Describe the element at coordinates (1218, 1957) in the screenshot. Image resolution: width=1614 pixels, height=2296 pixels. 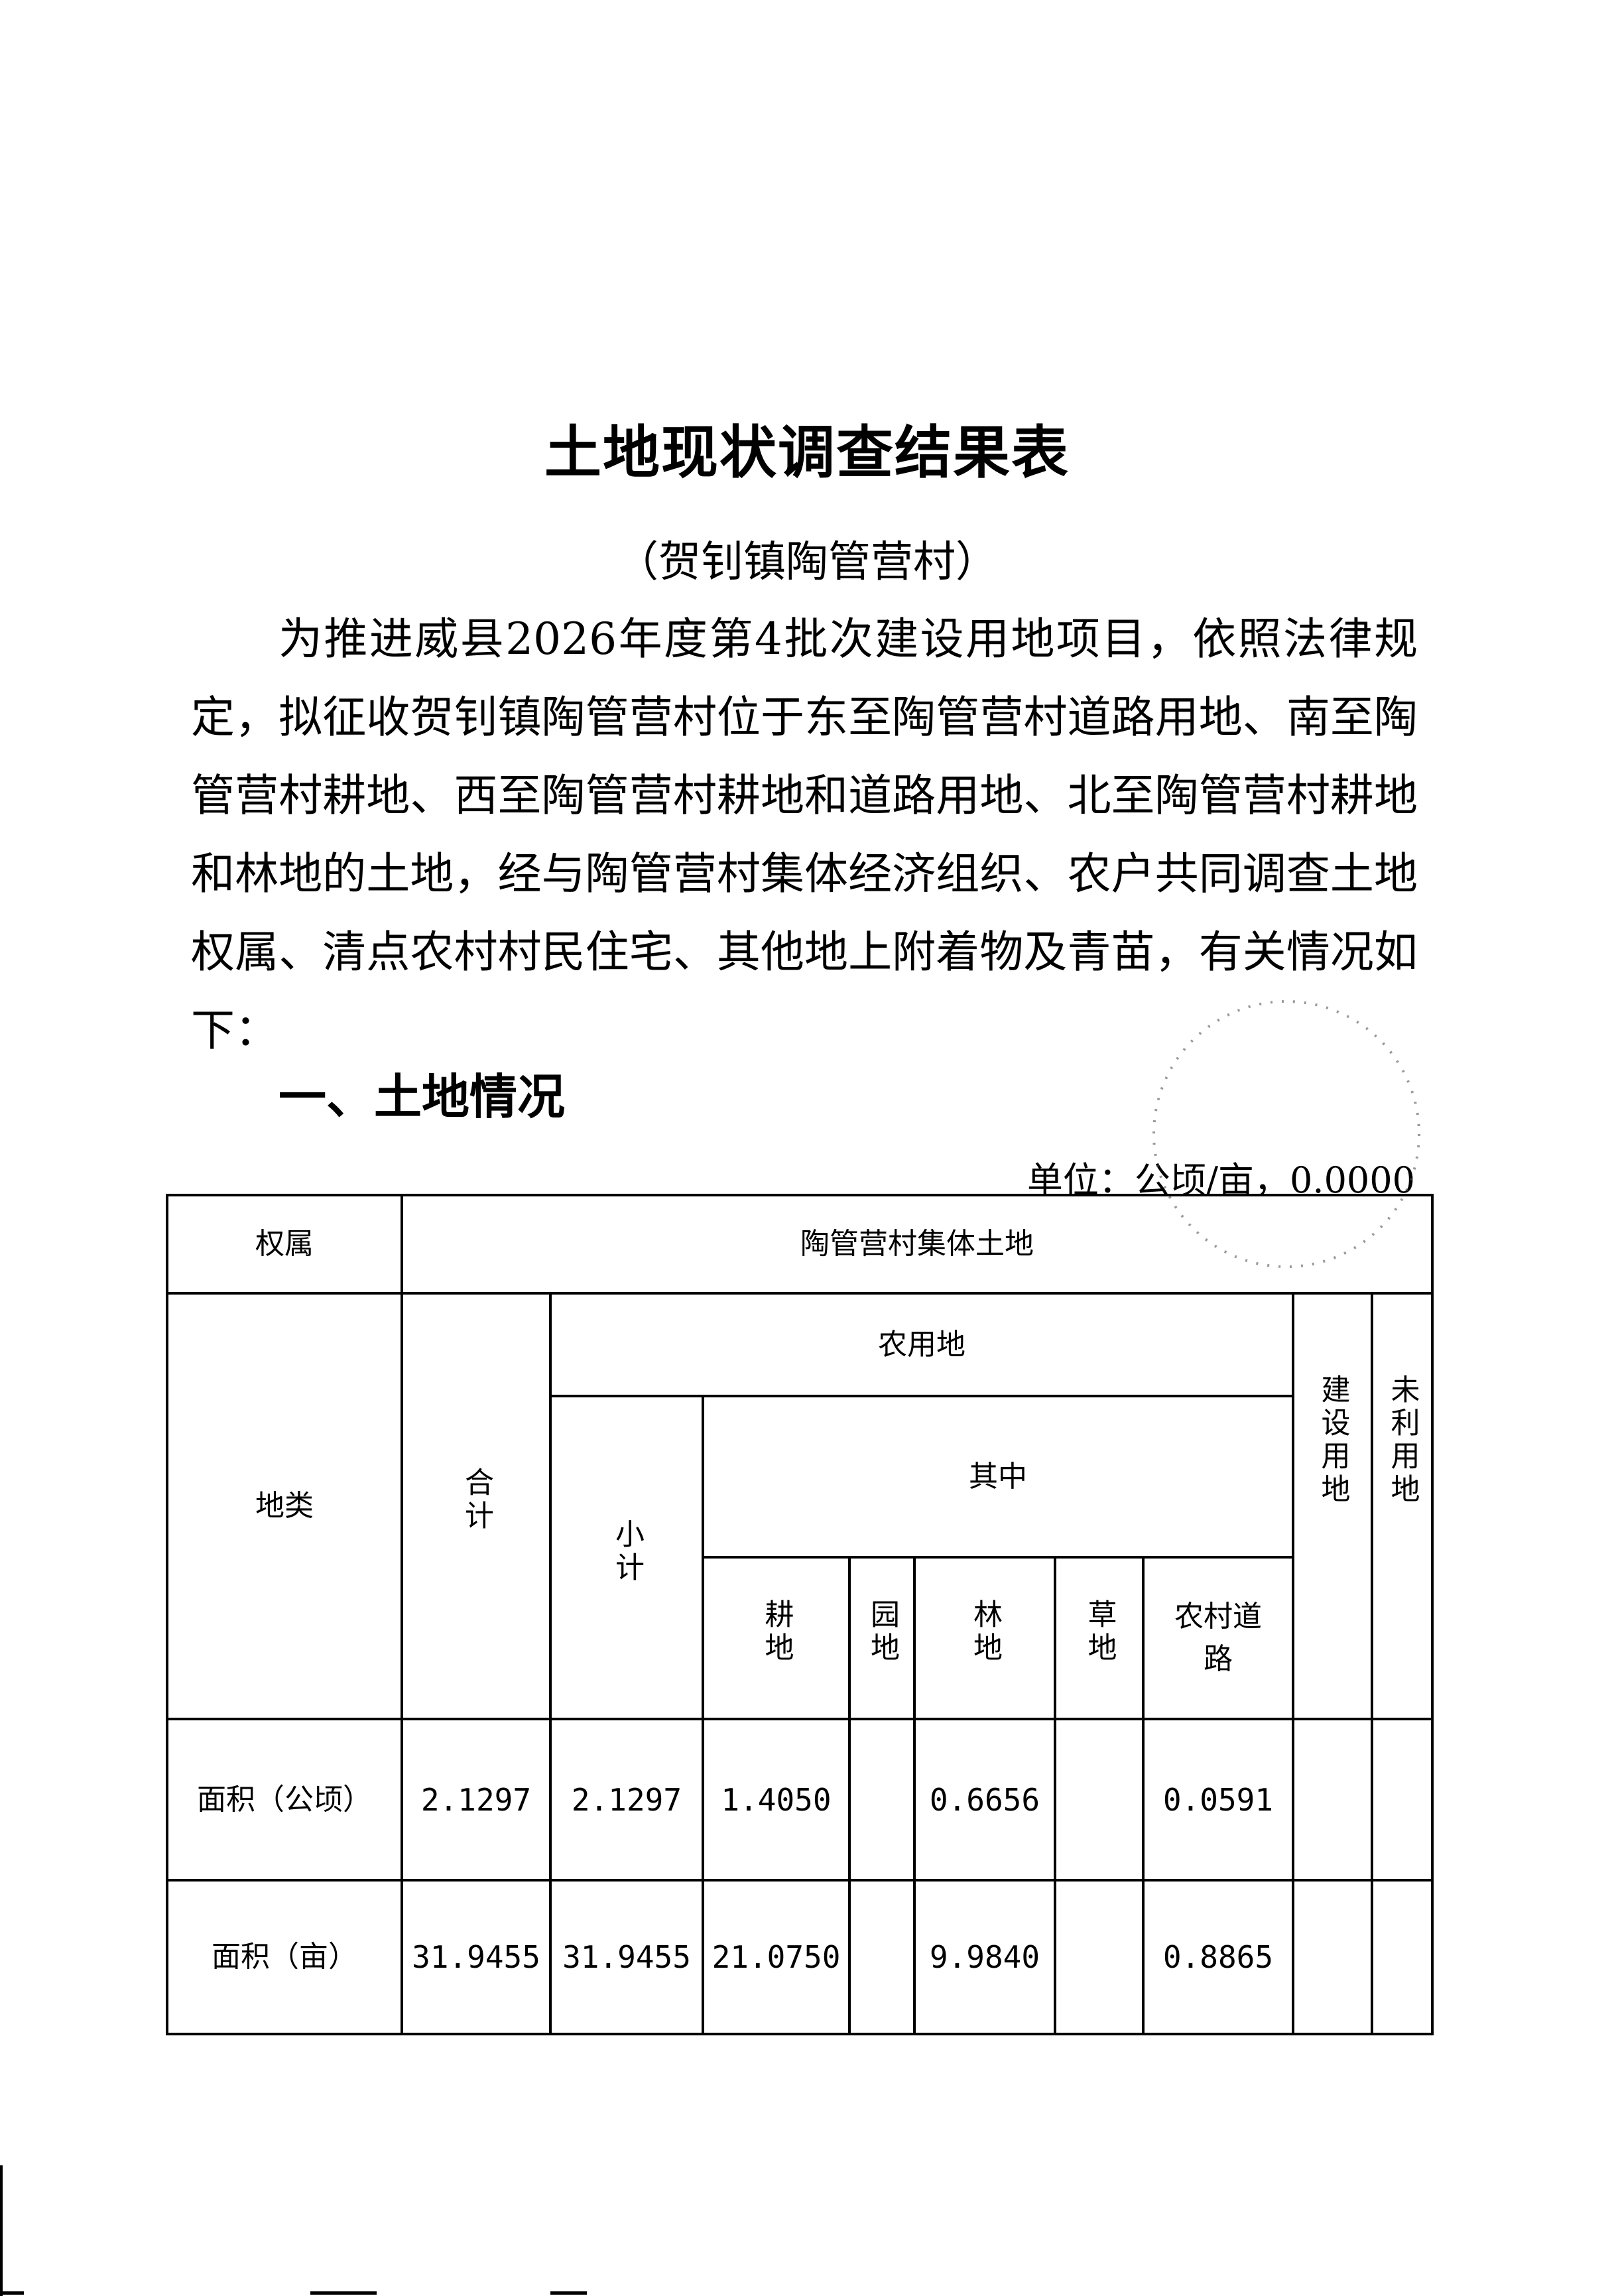
I see `cell-rural-road: 0.8865` at that location.